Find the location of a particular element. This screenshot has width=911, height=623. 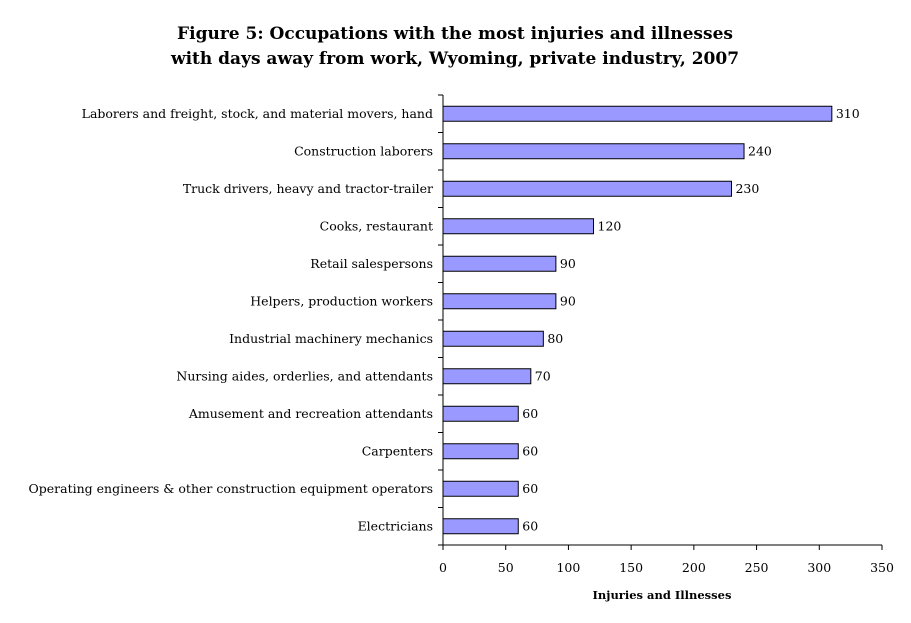

category-label-5: Helpers, production workers is located at coordinates (341, 300).